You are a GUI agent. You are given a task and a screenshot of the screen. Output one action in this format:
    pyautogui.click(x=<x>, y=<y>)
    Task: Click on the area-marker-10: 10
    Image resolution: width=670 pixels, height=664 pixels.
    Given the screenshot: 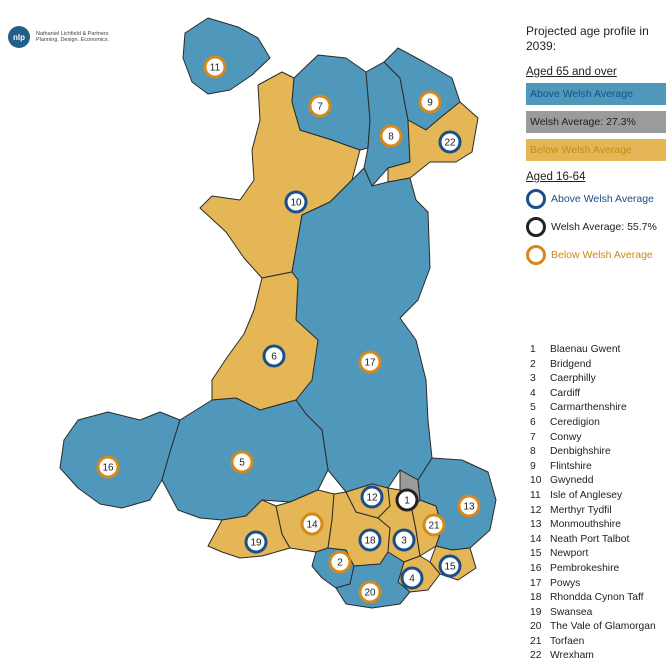 What is the action you would take?
    pyautogui.click(x=296, y=202)
    